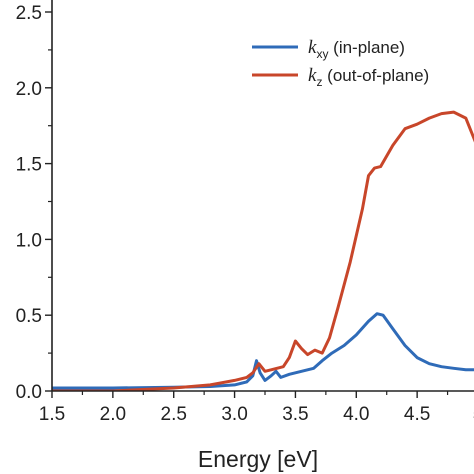 The width and height of the screenshot is (474, 474). Describe the element at coordinates (340, 63) in the screenshot. I see `legend: kxy (in-plane) kz (out-of-plane)` at that location.